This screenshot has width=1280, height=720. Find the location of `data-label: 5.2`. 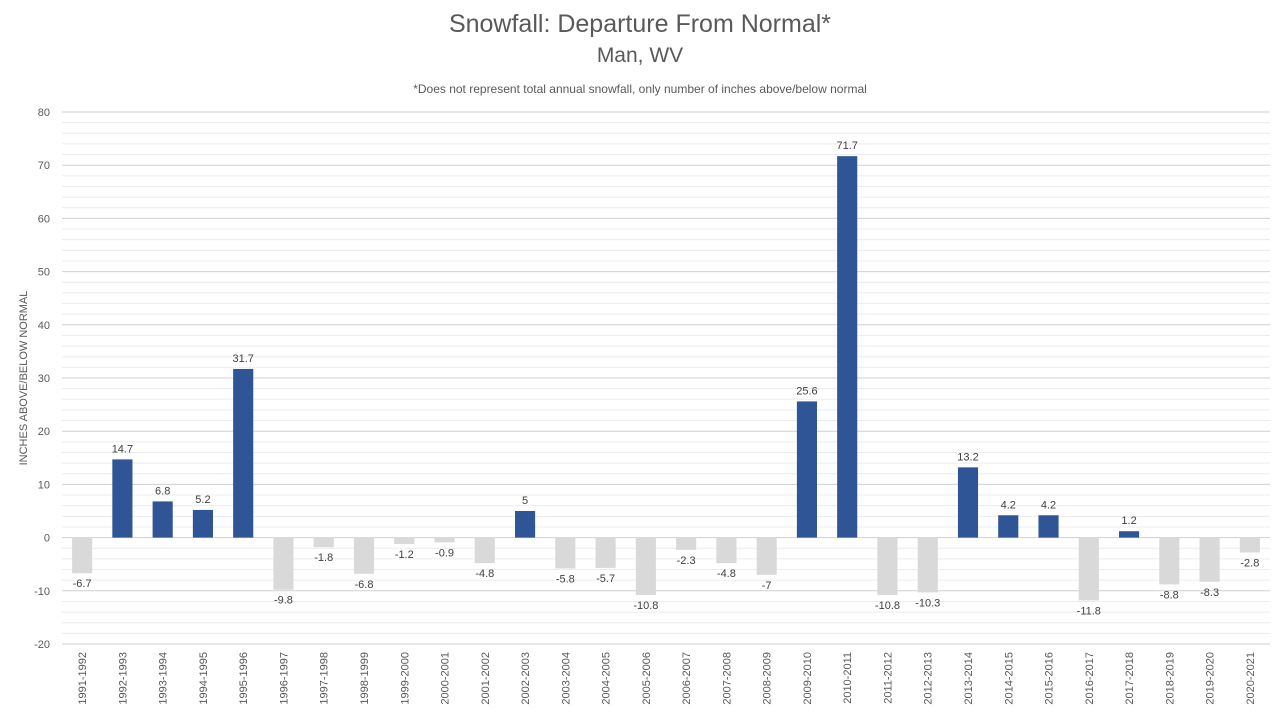

data-label: 5.2 is located at coordinates (202, 500).